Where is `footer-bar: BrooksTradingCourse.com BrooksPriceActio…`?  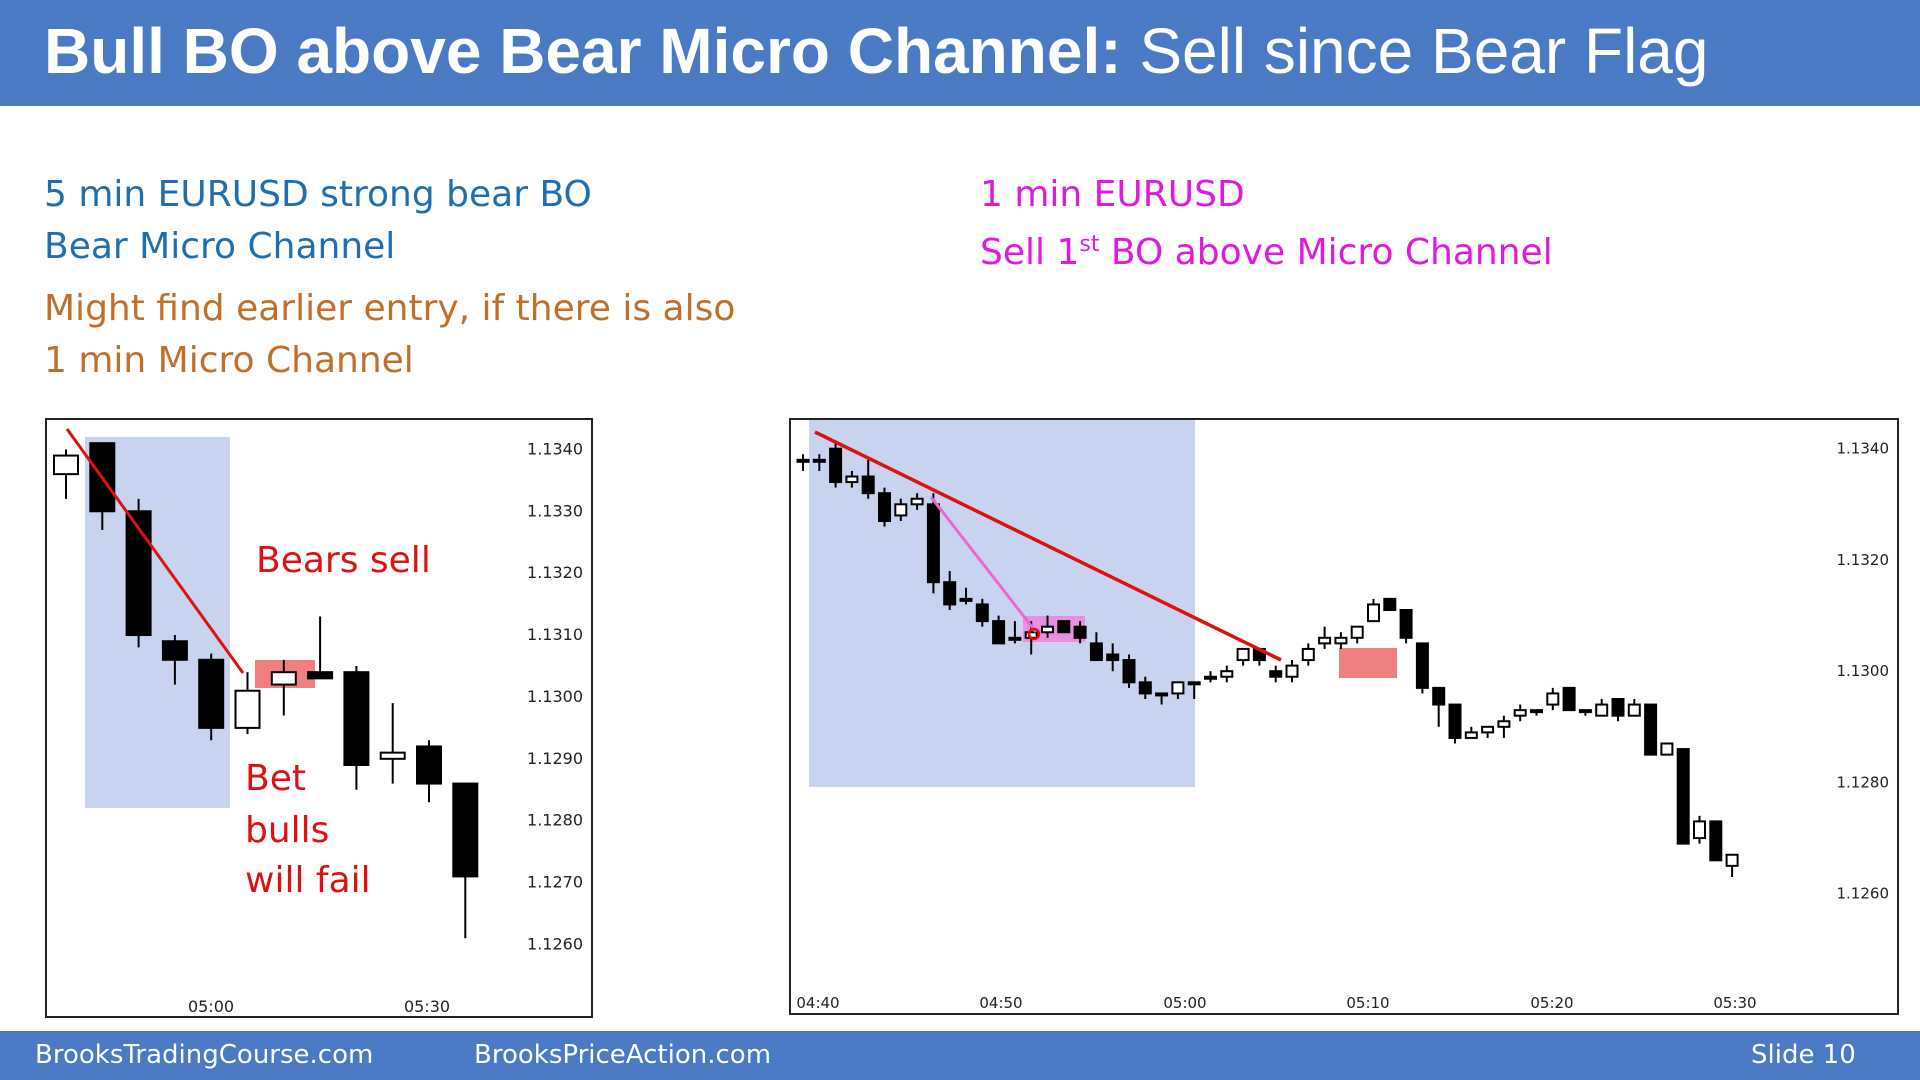
footer-bar: BrooksTradingCourse.com BrooksPriceActio… is located at coordinates (960, 1055).